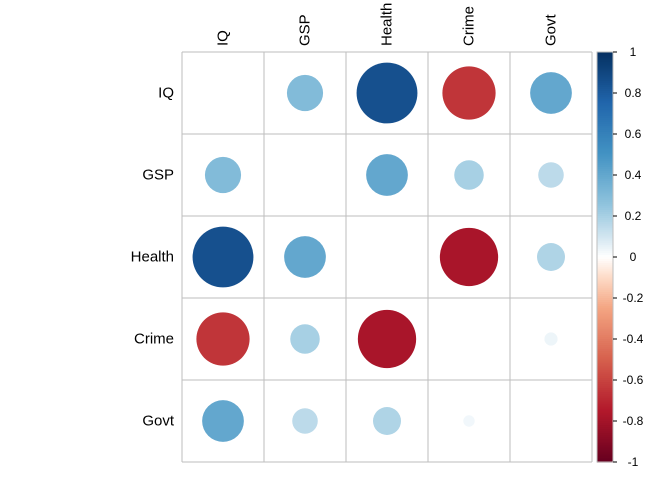 Image resolution: width=672 pixels, height=480 pixels. I want to click on correlation-circle-gsp-crime, so click(469, 175).